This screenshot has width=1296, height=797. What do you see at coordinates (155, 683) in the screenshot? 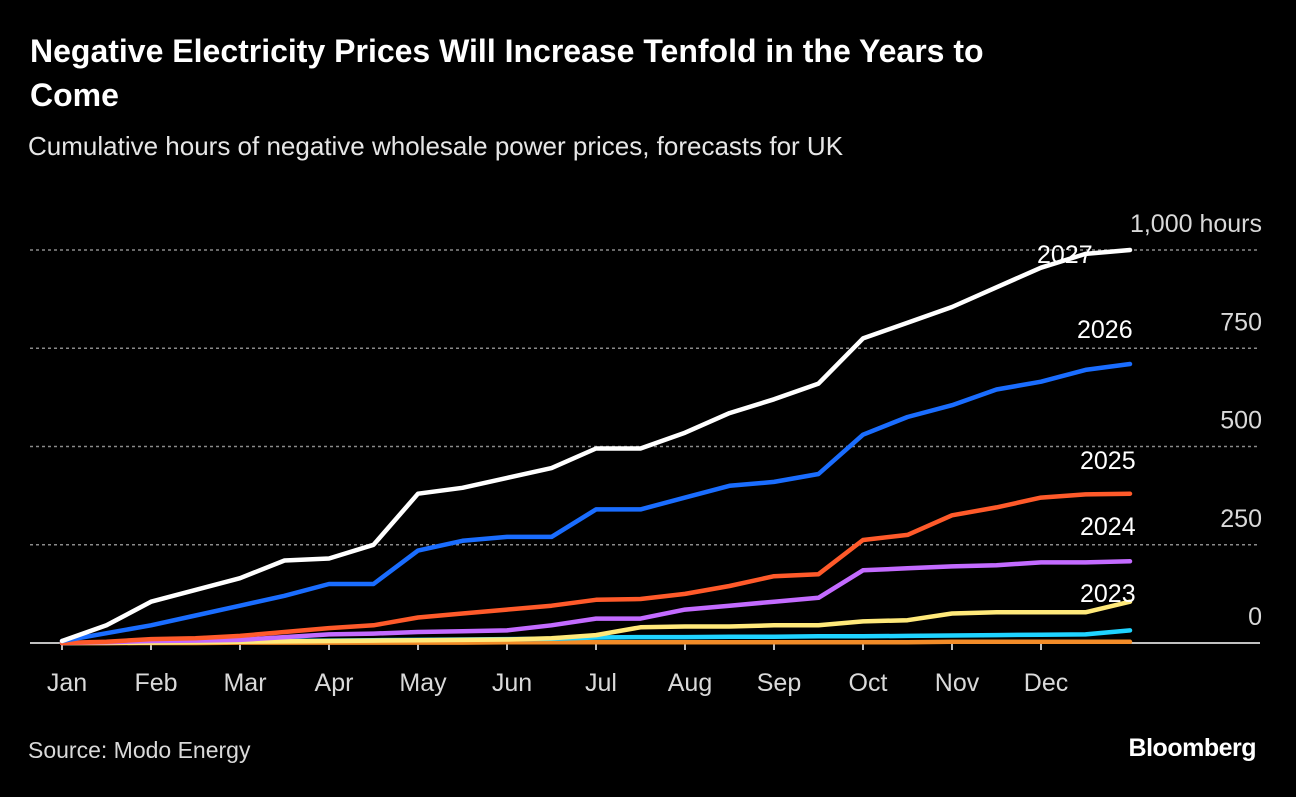
I see `x-tick-label: Feb` at bounding box center [155, 683].